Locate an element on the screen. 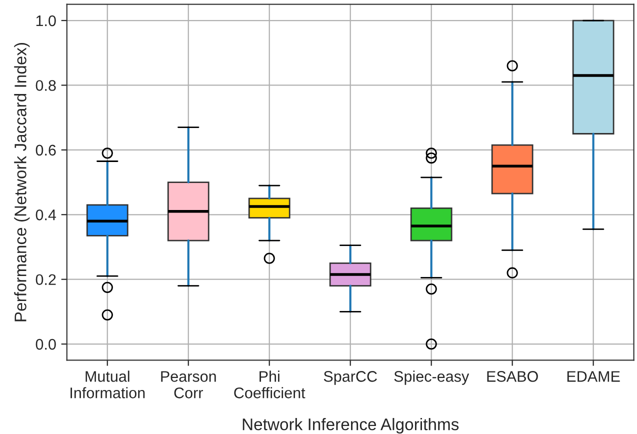  x-tick-label: Pearson Corr is located at coordinates (188, 384).